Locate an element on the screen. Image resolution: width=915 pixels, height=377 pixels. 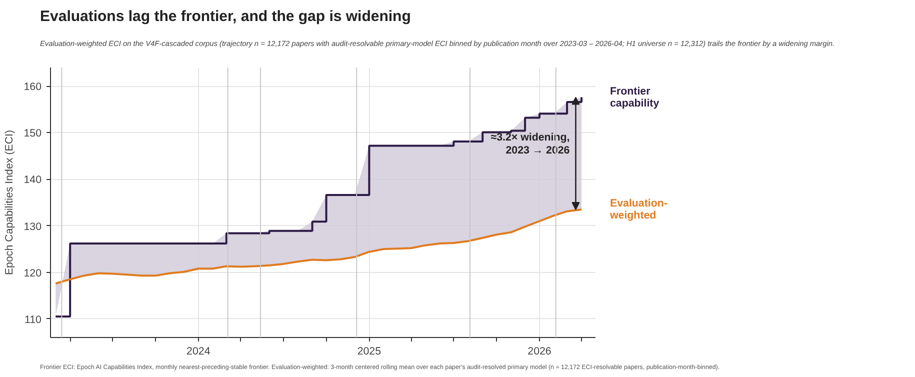
y-axis-title: Epoch Capabilities Index (ECI) is located at coordinates (10, 203).